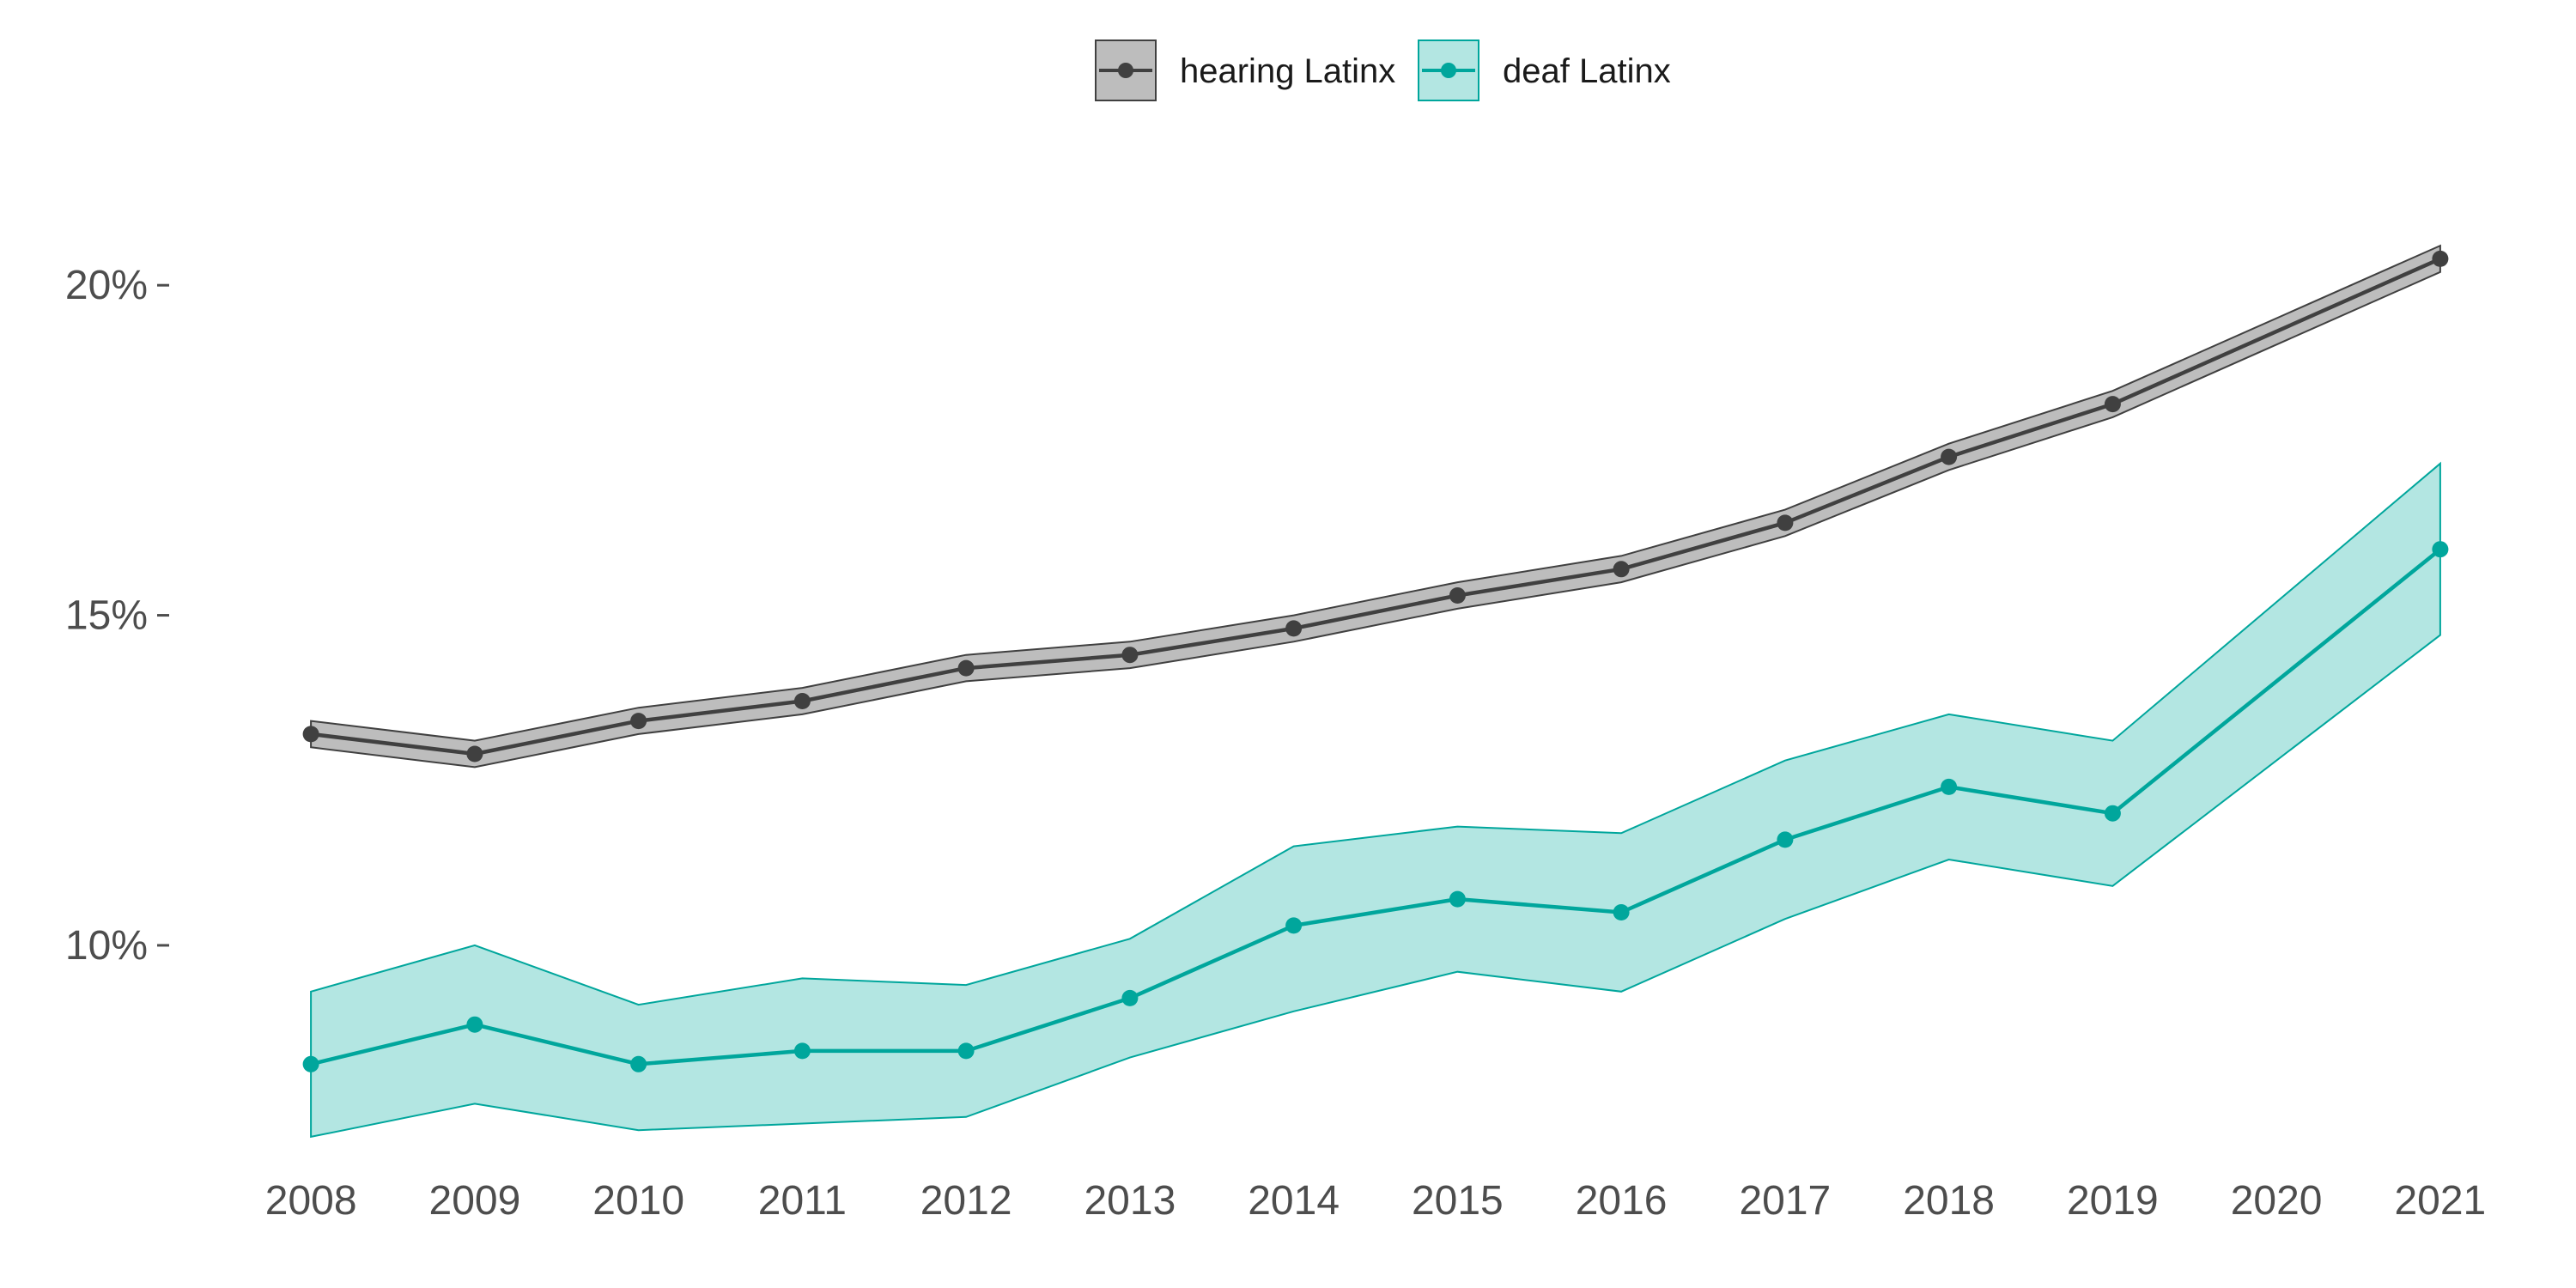 This screenshot has height=1288, width=2576. What do you see at coordinates (311, 735) in the screenshot?
I see `hearing-latinx-point-2008` at bounding box center [311, 735].